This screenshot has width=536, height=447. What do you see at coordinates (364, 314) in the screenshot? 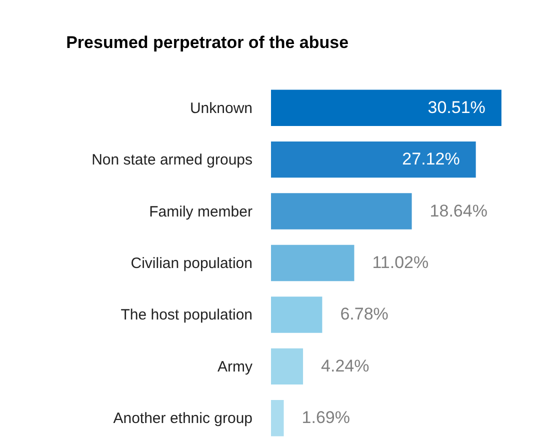
I see `data-label: 6.78%` at bounding box center [364, 314].